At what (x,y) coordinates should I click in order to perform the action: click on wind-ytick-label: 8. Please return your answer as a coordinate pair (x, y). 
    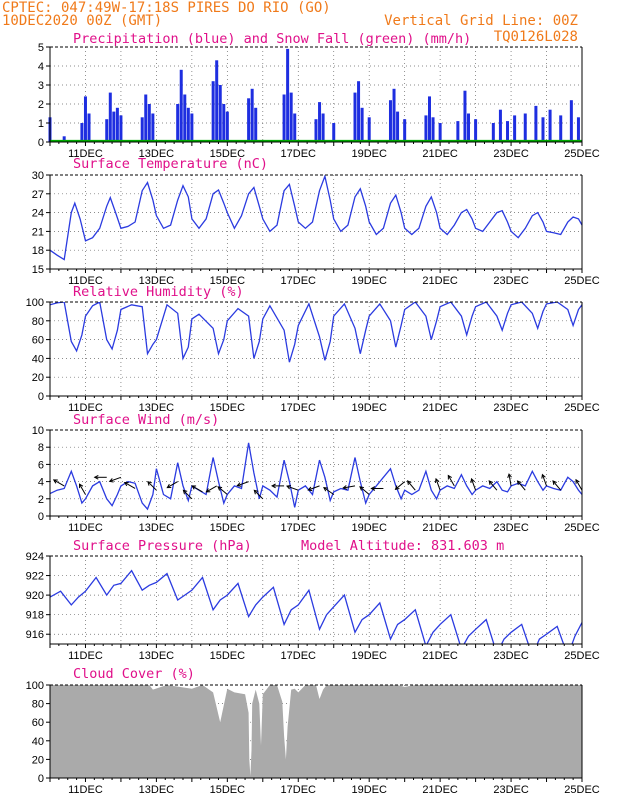
    Looking at the image, I should click on (41, 448).